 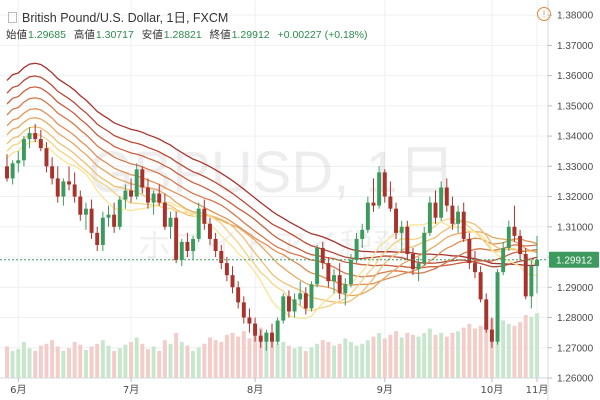 What do you see at coordinates (255, 390) in the screenshot?
I see `time-tick-label: 8月` at bounding box center [255, 390].